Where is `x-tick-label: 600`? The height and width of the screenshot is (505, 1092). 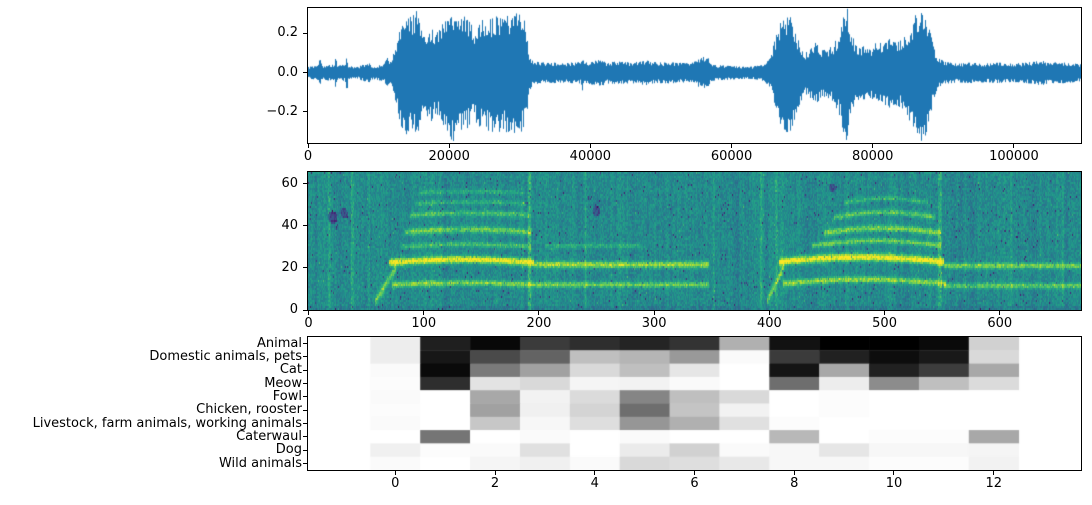
x-tick-label: 600 is located at coordinates (1000, 323).